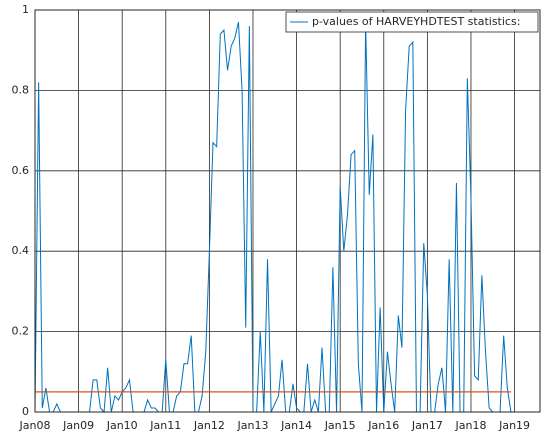 The width and height of the screenshot is (550, 440). What do you see at coordinates (122, 425) in the screenshot?
I see `x-tick-label: Jan10` at bounding box center [122, 425].